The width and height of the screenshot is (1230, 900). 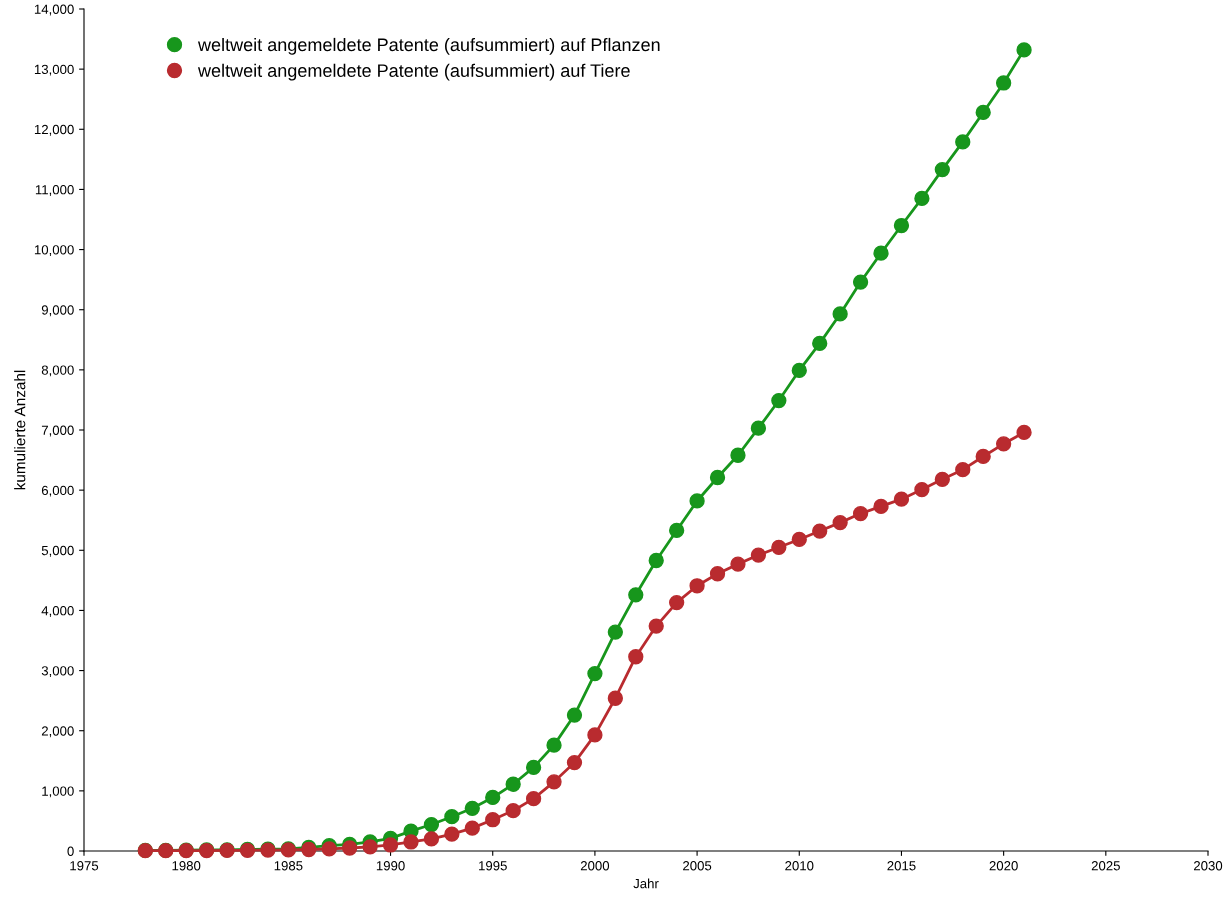 I want to click on x-tick-label: 2020, so click(x=1003, y=866).